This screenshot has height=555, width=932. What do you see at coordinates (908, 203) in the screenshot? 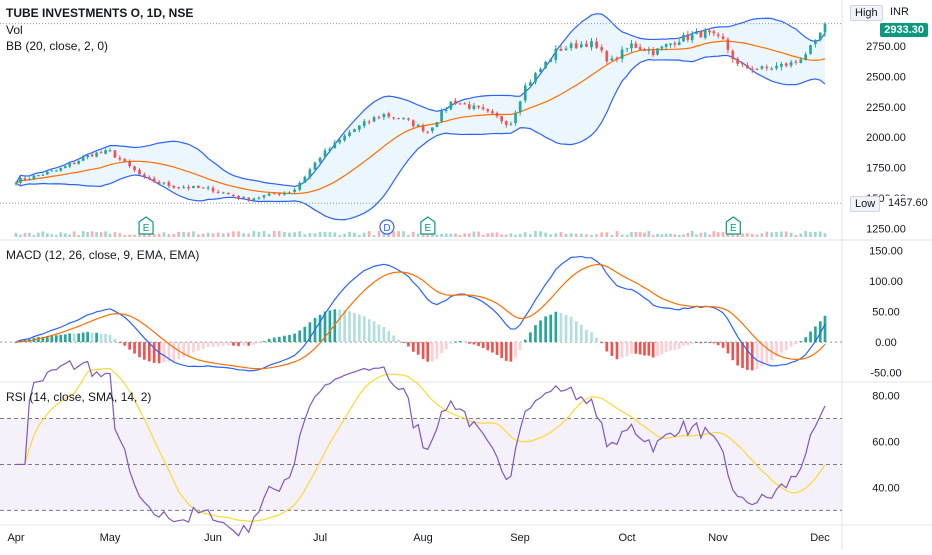
I see `low-price-tag: 1457.60` at bounding box center [908, 203].